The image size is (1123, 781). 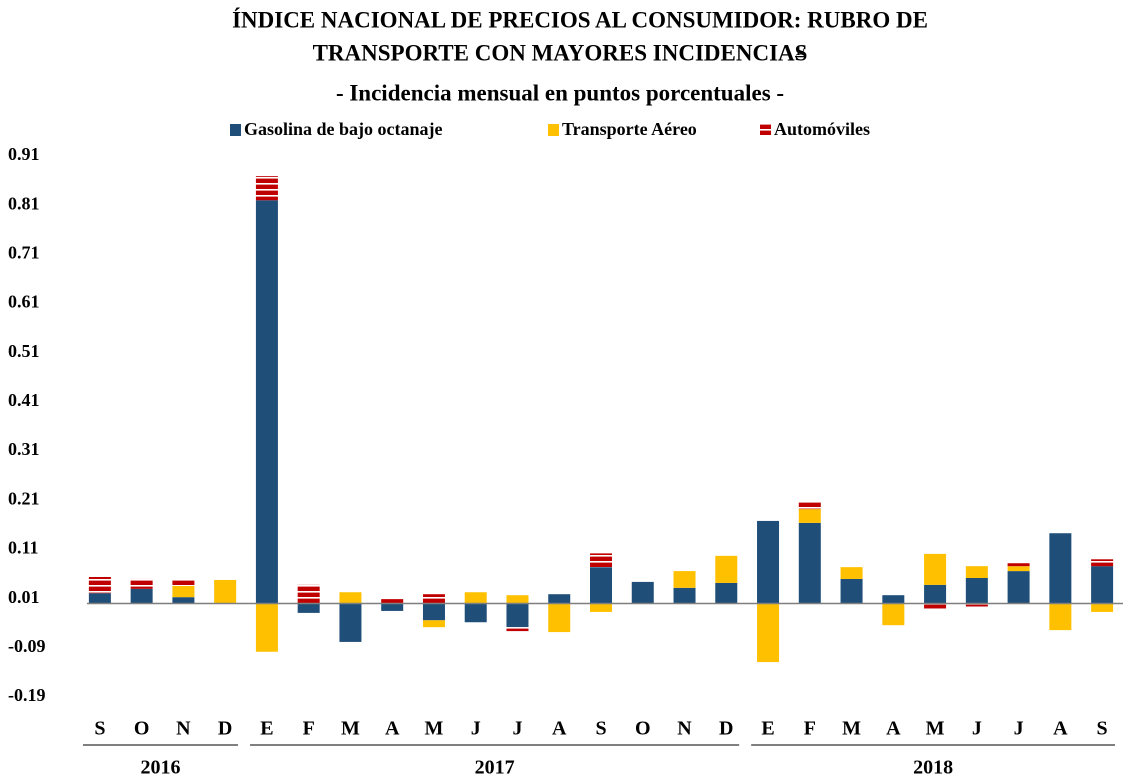 What do you see at coordinates (560, 52) in the screenshot?
I see `chart-title: TRANSPORTE CON MAYORES INCIDENCIAS` at bounding box center [560, 52].